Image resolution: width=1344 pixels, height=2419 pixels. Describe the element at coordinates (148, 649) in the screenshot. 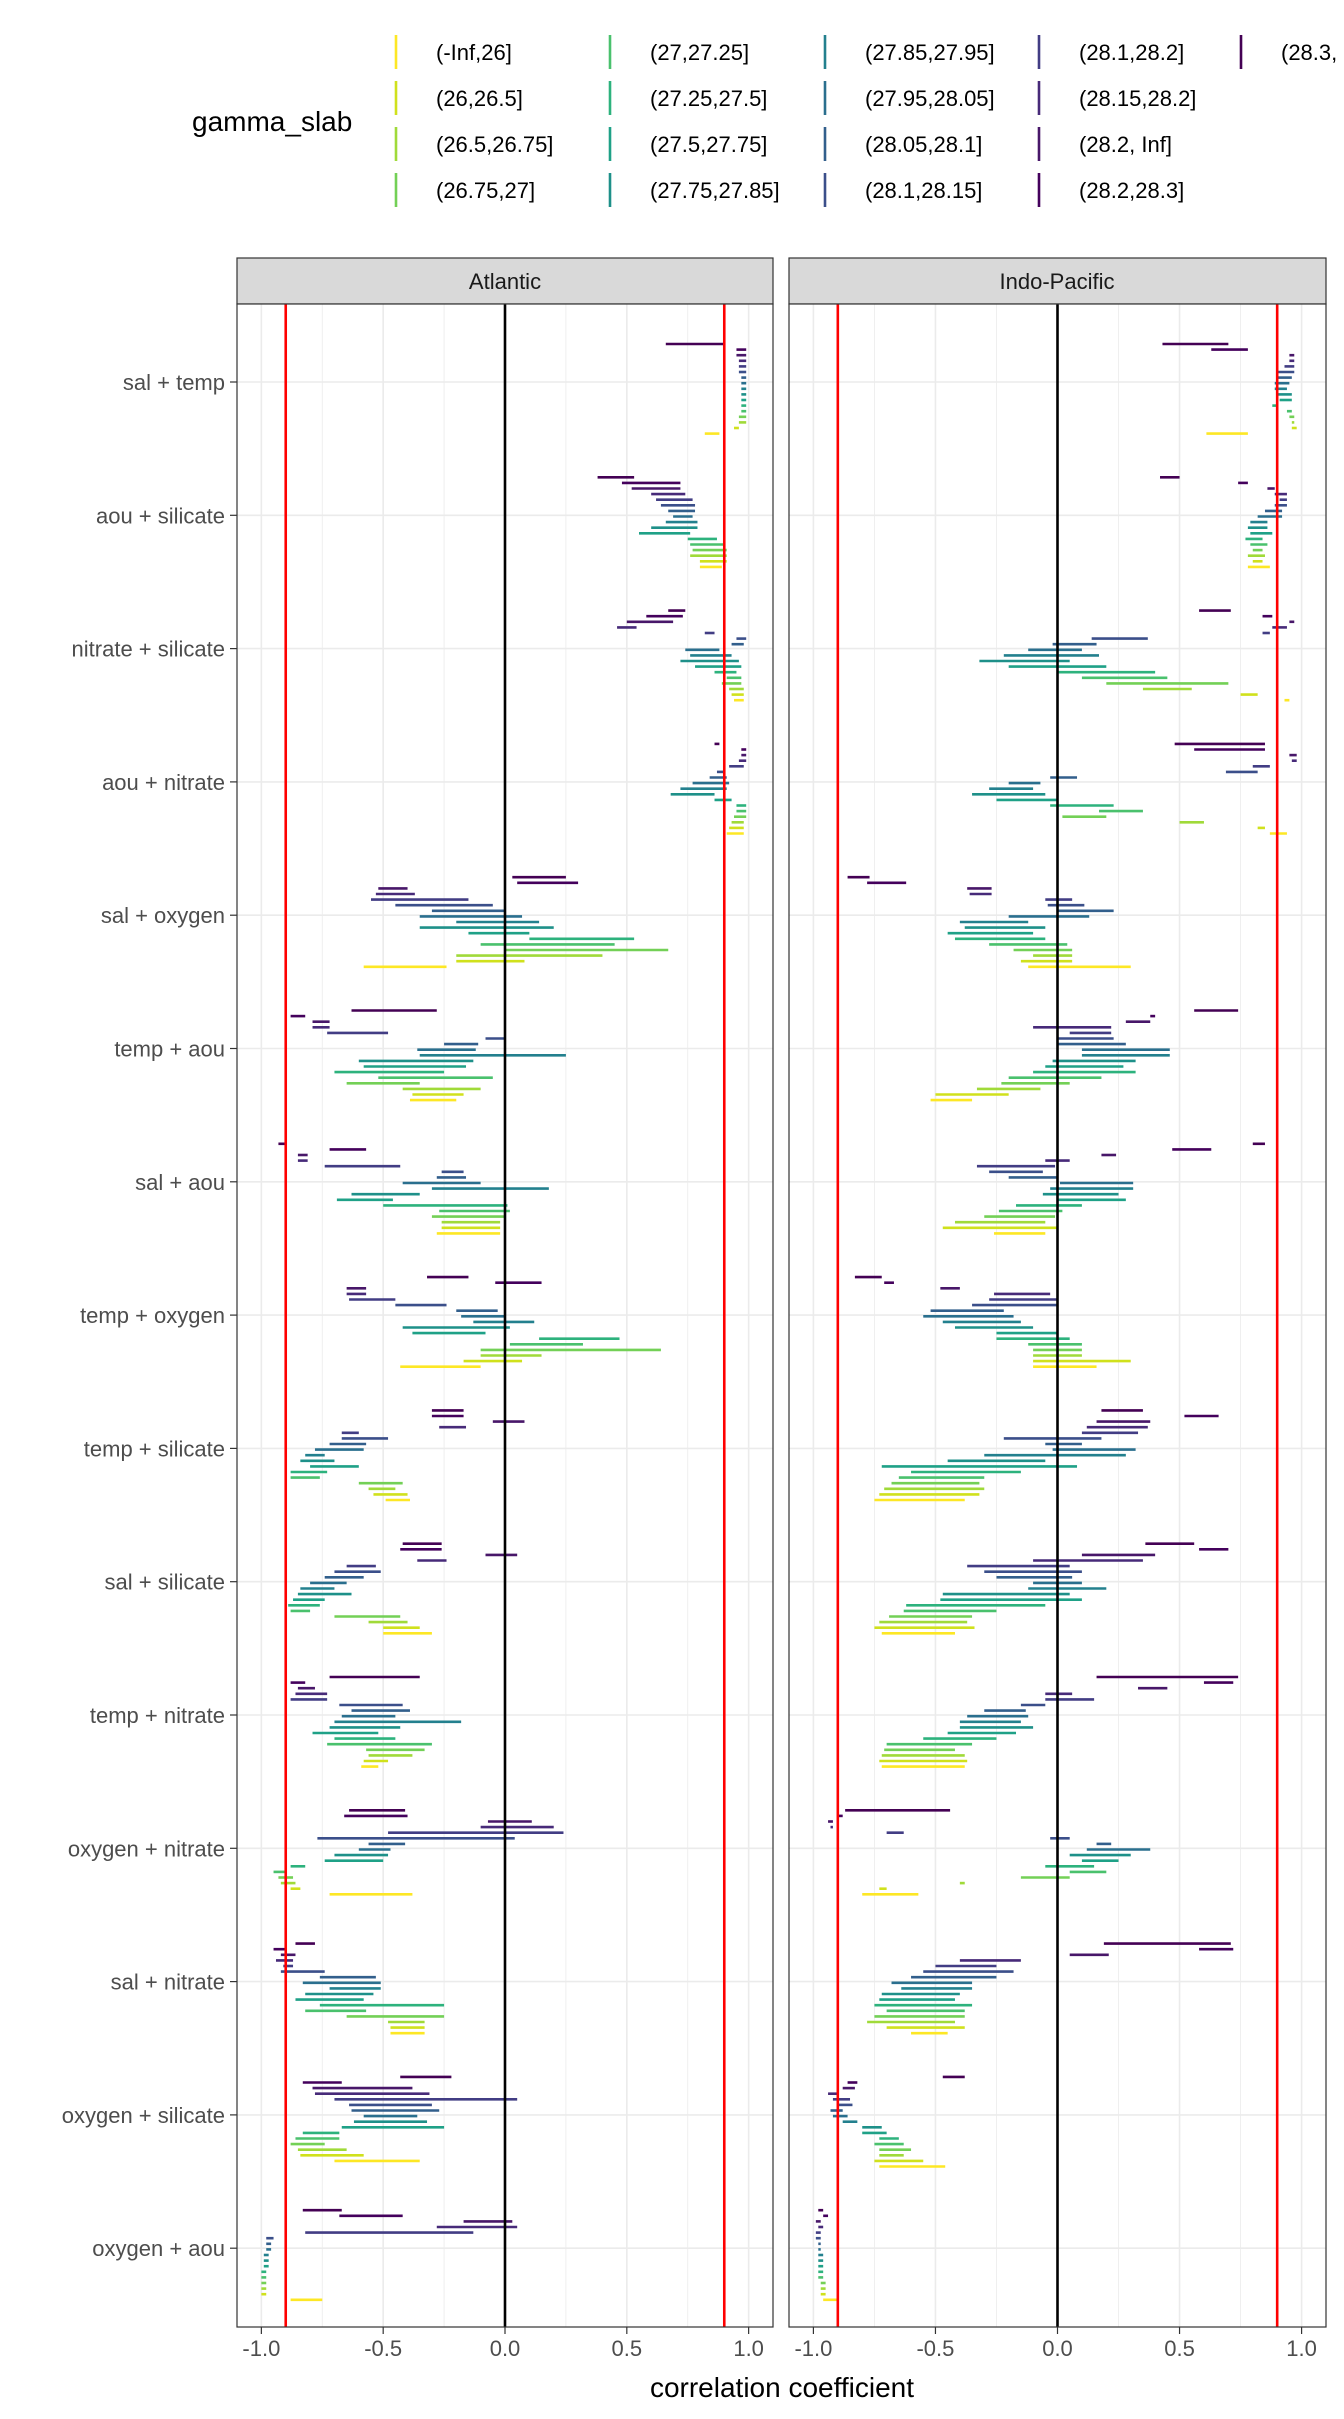

I see `y-tick-label-nitrate-silicate: nitrate + silicate` at that location.